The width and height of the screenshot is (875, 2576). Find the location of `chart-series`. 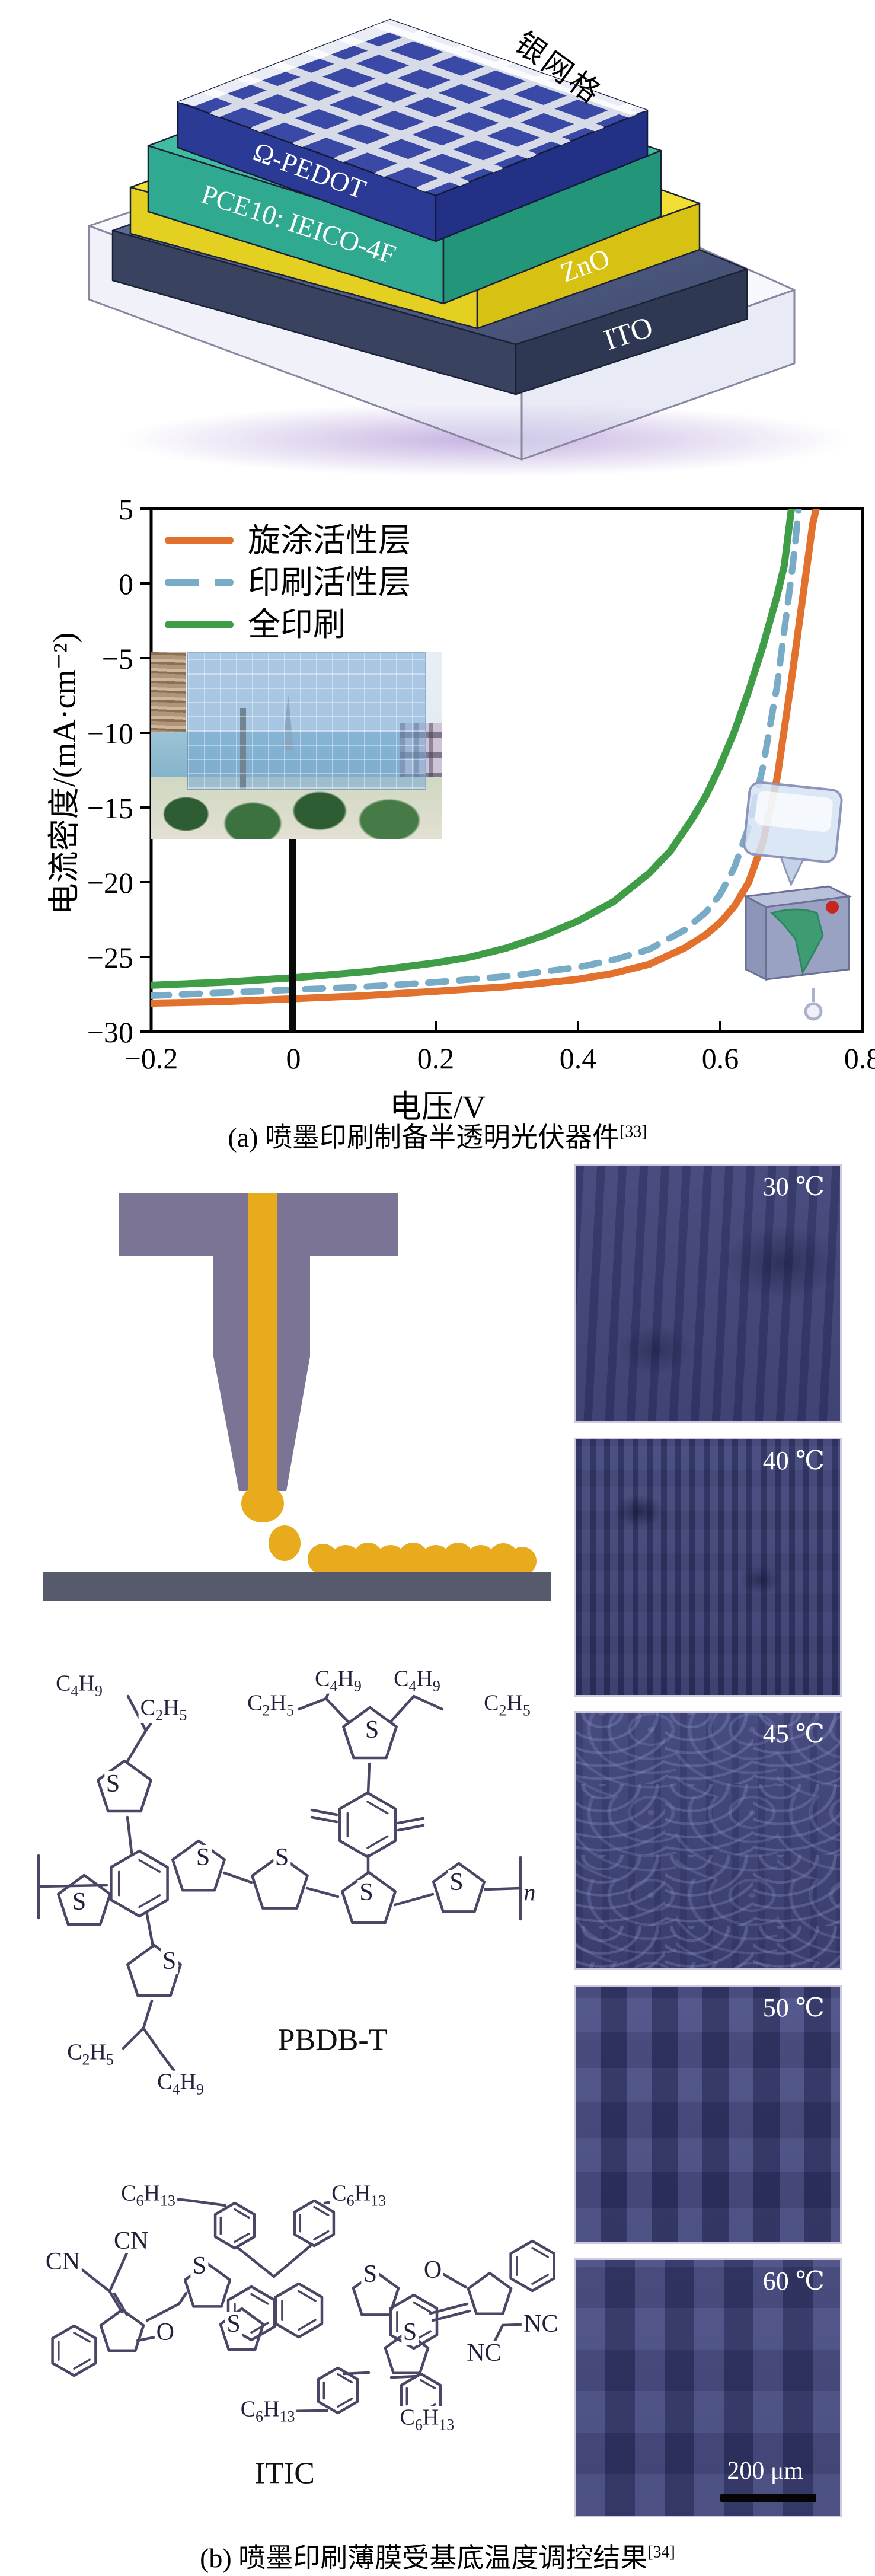

chart-series is located at coordinates (485, 758).